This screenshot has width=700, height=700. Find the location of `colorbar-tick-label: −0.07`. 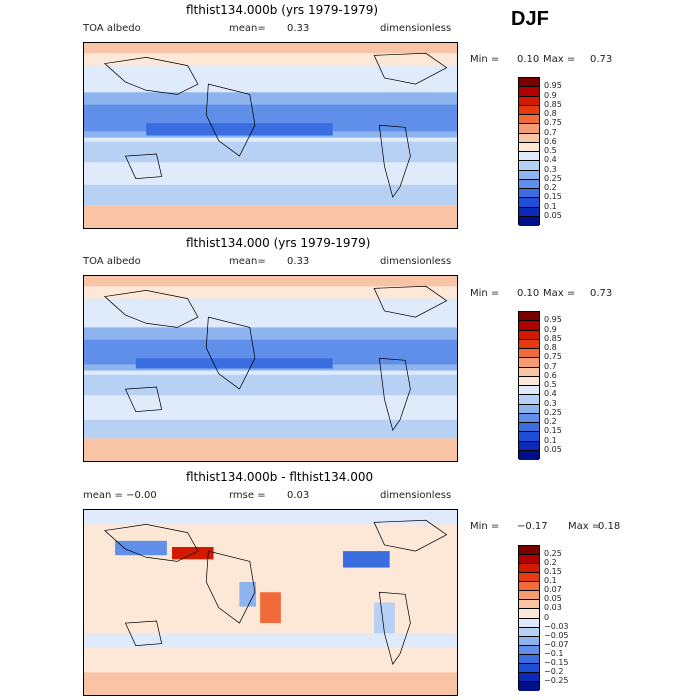

colorbar-tick-label: −0.07 is located at coordinates (556, 644).